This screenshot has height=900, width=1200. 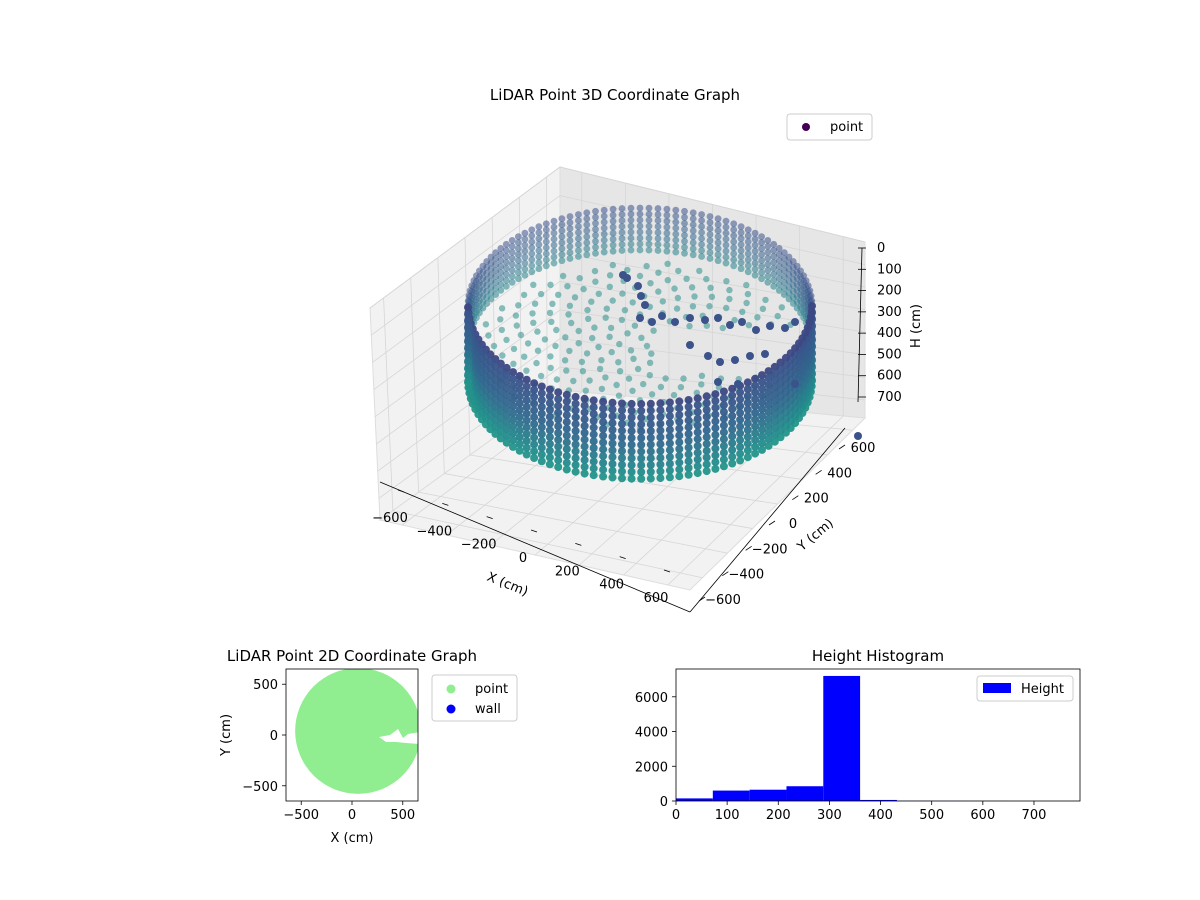 What do you see at coordinates (731, 795) in the screenshot?
I see `hist-bar` at bounding box center [731, 795].